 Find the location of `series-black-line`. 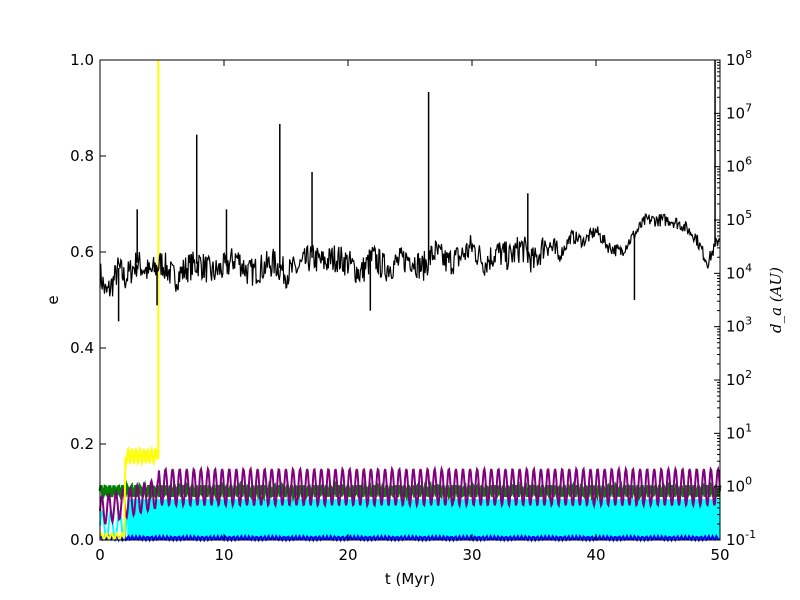

series-black-line is located at coordinates (410, 255).